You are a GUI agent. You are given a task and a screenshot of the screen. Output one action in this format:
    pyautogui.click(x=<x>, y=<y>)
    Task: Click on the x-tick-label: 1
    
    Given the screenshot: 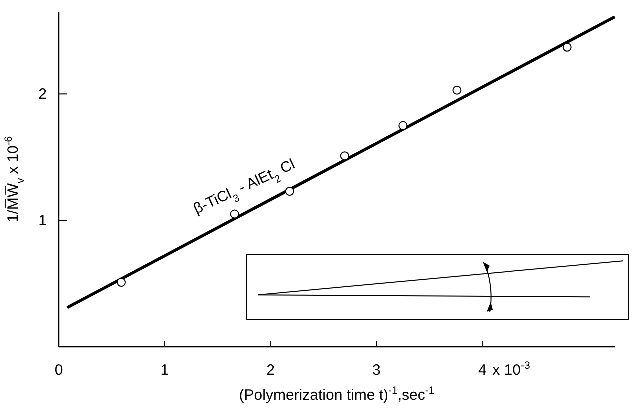 What is the action you would take?
    pyautogui.click(x=165, y=370)
    